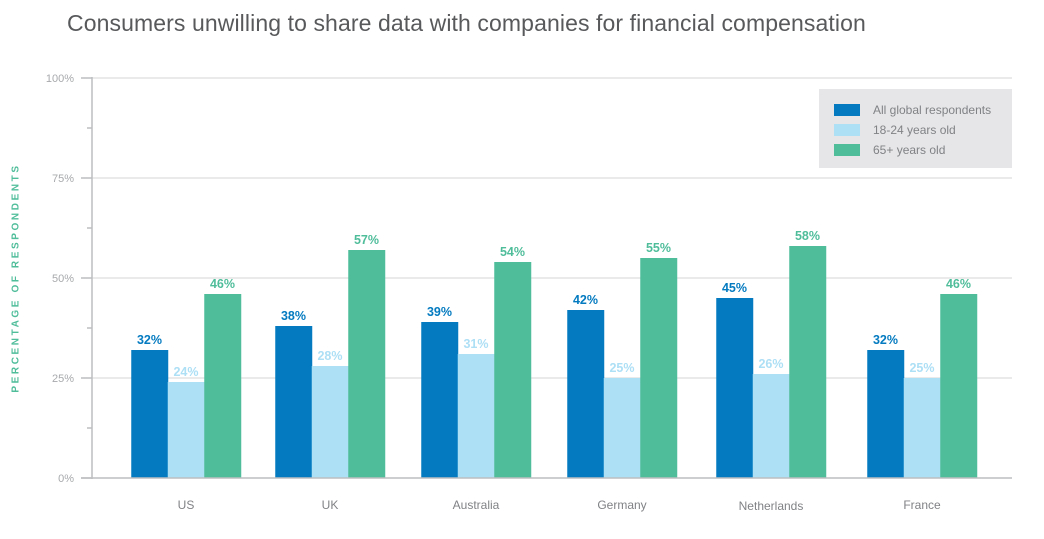 The height and width of the screenshot is (539, 1044). I want to click on legend-item-all-global: All global respondents, so click(912, 110).